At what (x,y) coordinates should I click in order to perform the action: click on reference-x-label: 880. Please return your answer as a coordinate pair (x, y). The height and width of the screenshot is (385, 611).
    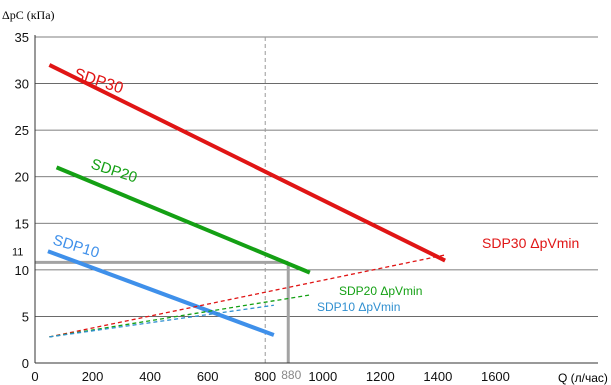
    Looking at the image, I should click on (291, 375).